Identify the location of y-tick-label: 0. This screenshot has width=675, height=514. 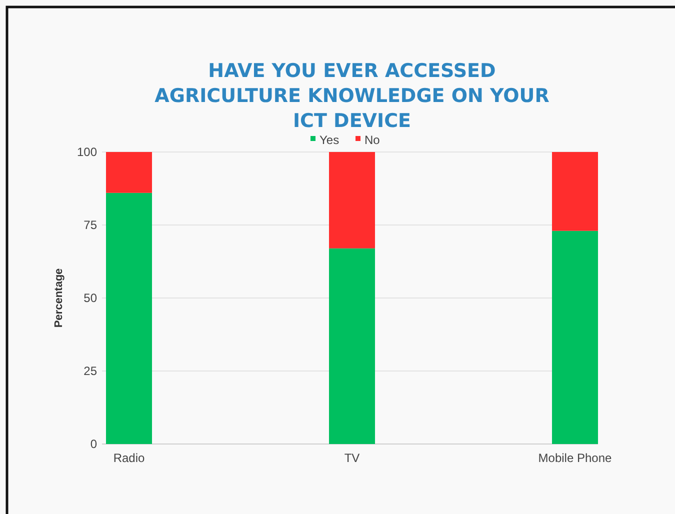
(94, 444).